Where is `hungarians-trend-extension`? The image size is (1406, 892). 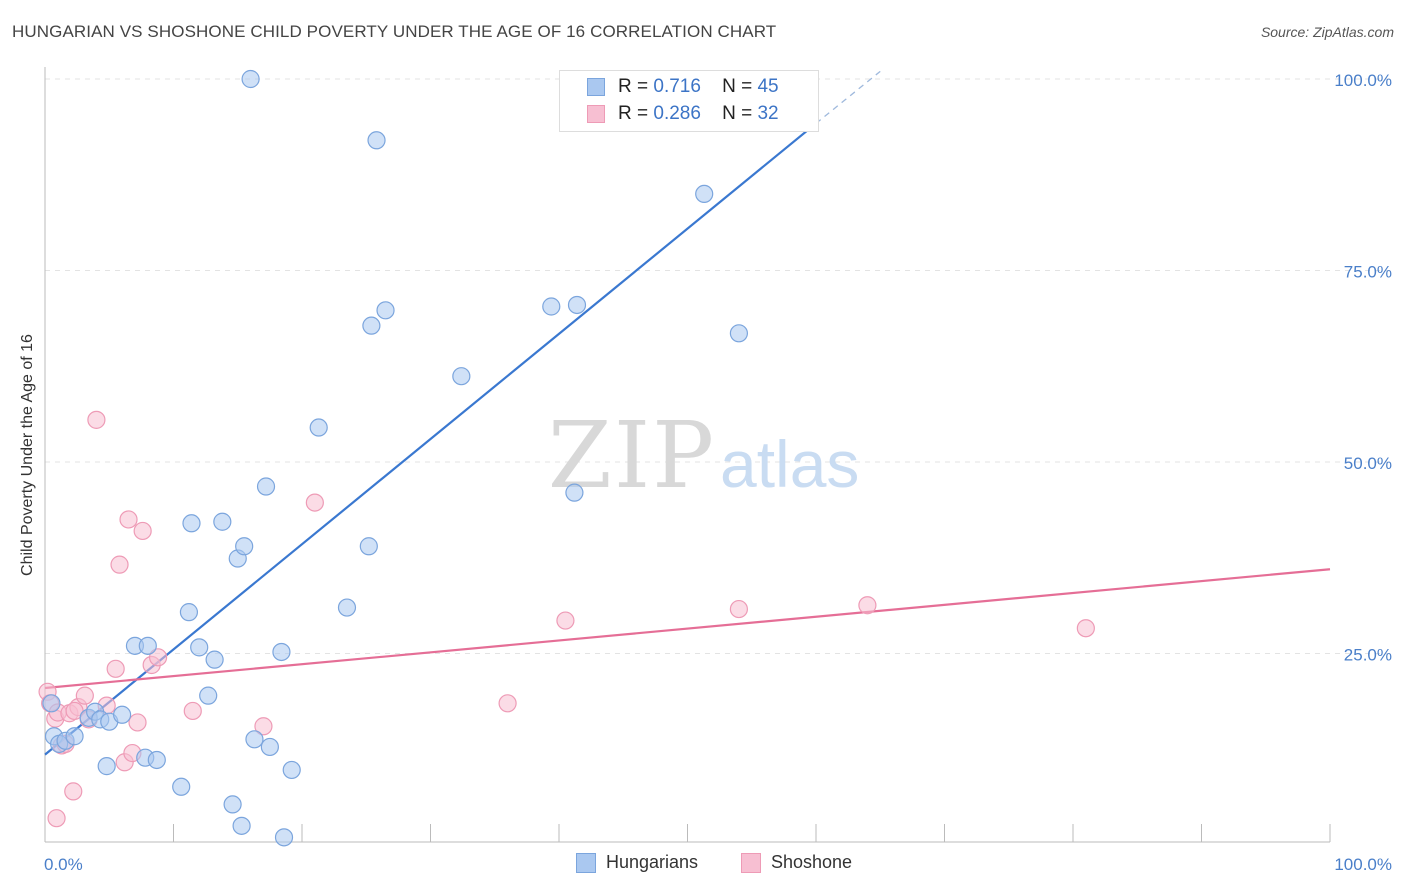 hungarians-trend-extension is located at coordinates (848, 97).